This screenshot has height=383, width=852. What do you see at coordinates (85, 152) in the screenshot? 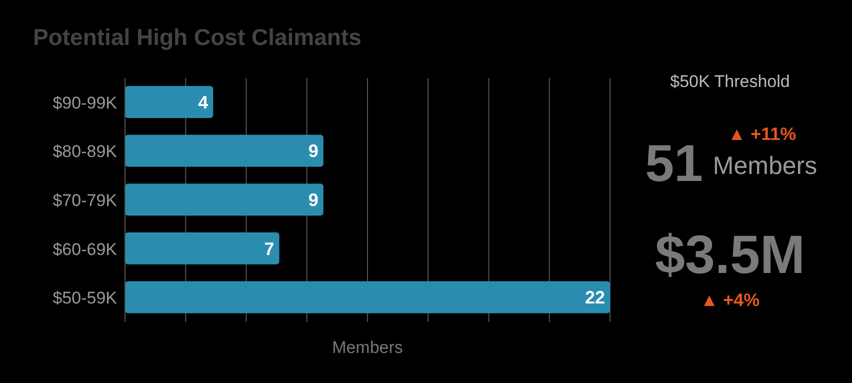
I see `y-tick-label: $80-89K` at bounding box center [85, 152].